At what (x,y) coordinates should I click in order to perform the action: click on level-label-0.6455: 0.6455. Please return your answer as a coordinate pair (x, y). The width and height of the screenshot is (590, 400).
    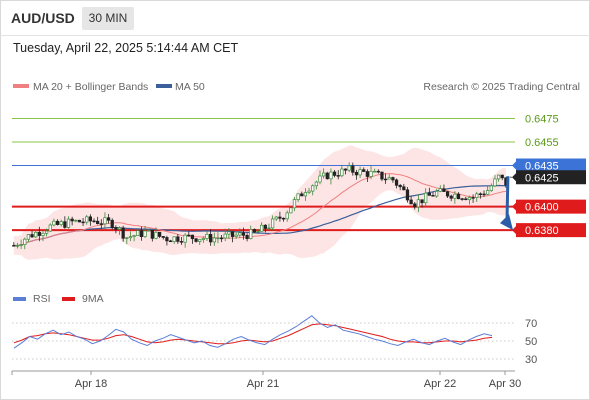
    Looking at the image, I should click on (542, 143).